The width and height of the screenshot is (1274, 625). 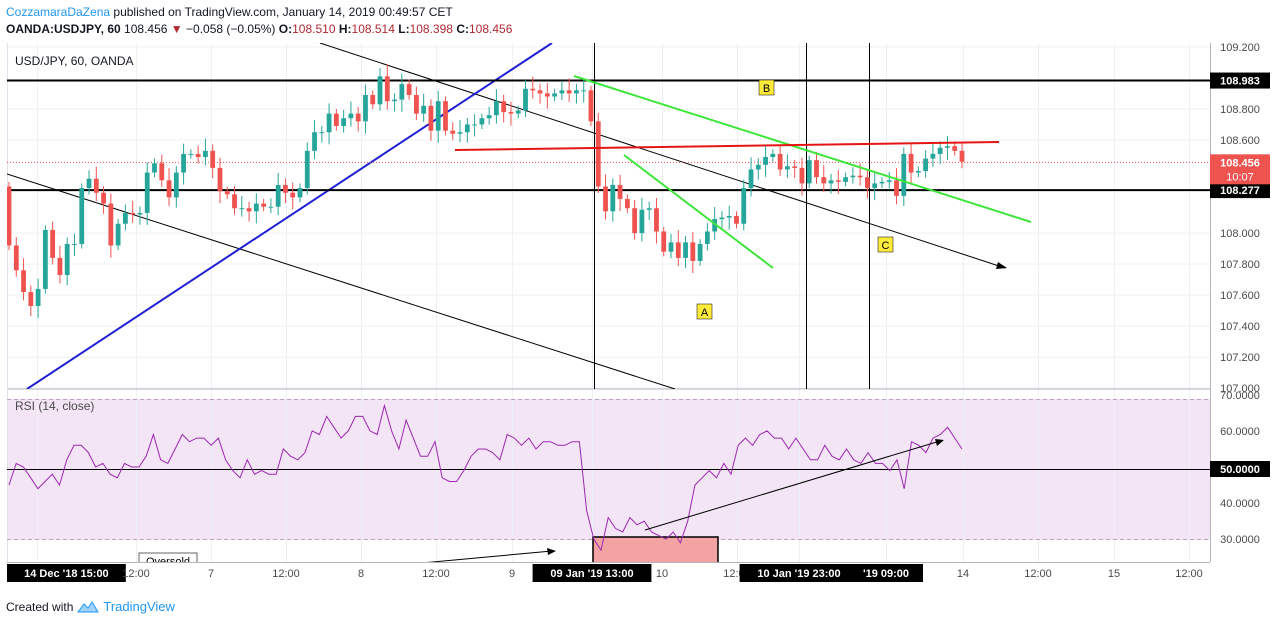 I want to click on price-tick-label: 107.400, so click(x=1240, y=327).